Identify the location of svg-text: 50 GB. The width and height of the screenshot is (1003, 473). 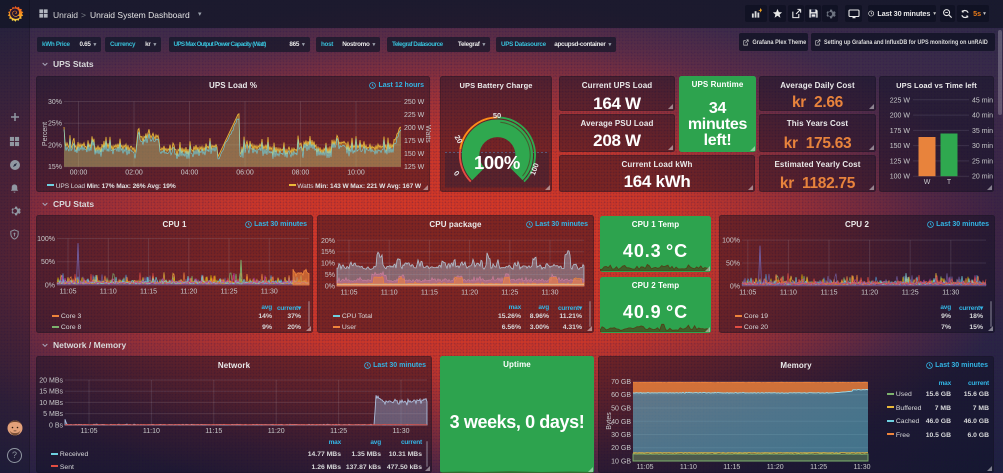
(621, 409).